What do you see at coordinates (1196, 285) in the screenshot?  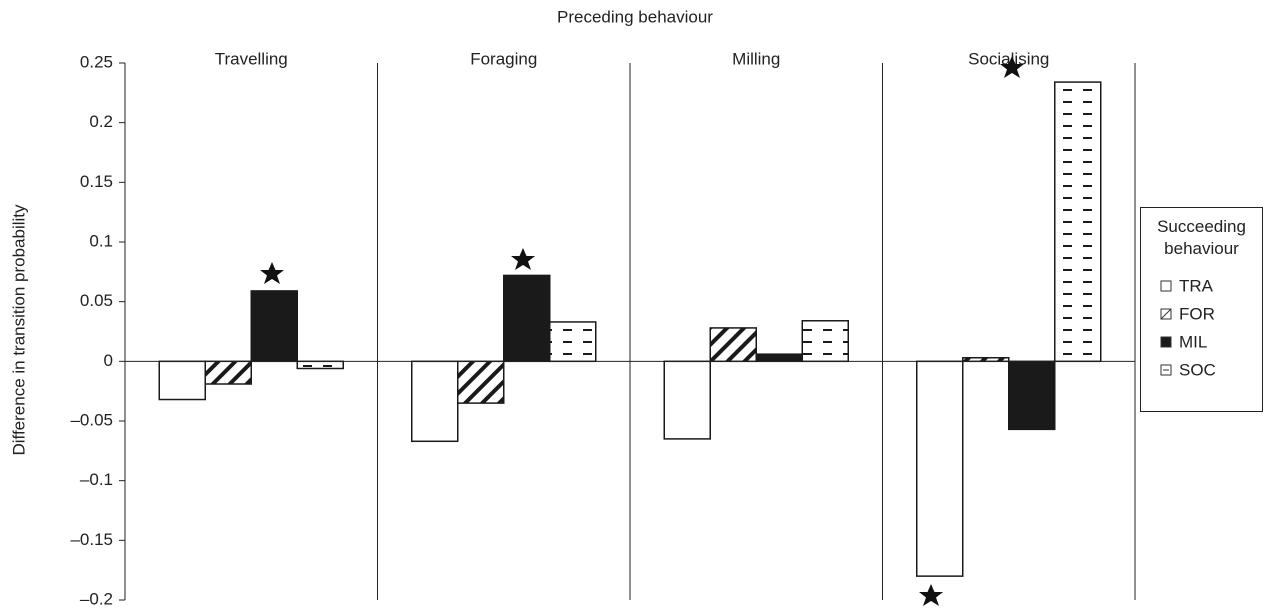 I see `legend-label: TRA` at bounding box center [1196, 285].